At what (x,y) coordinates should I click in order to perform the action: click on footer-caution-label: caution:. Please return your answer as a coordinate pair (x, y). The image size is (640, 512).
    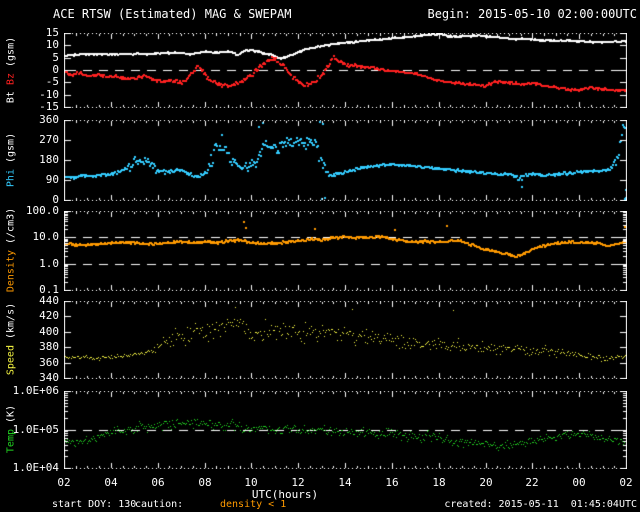
    Looking at the image, I should click on (159, 504).